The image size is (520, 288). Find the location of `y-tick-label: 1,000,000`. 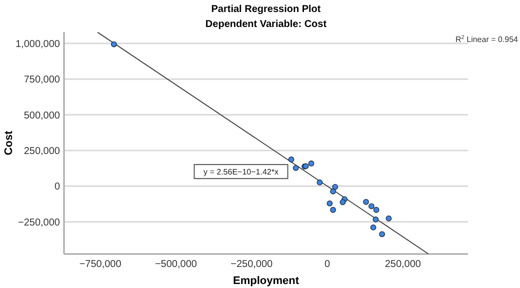

y-tick-label: 1,000,000 is located at coordinates (38, 44).